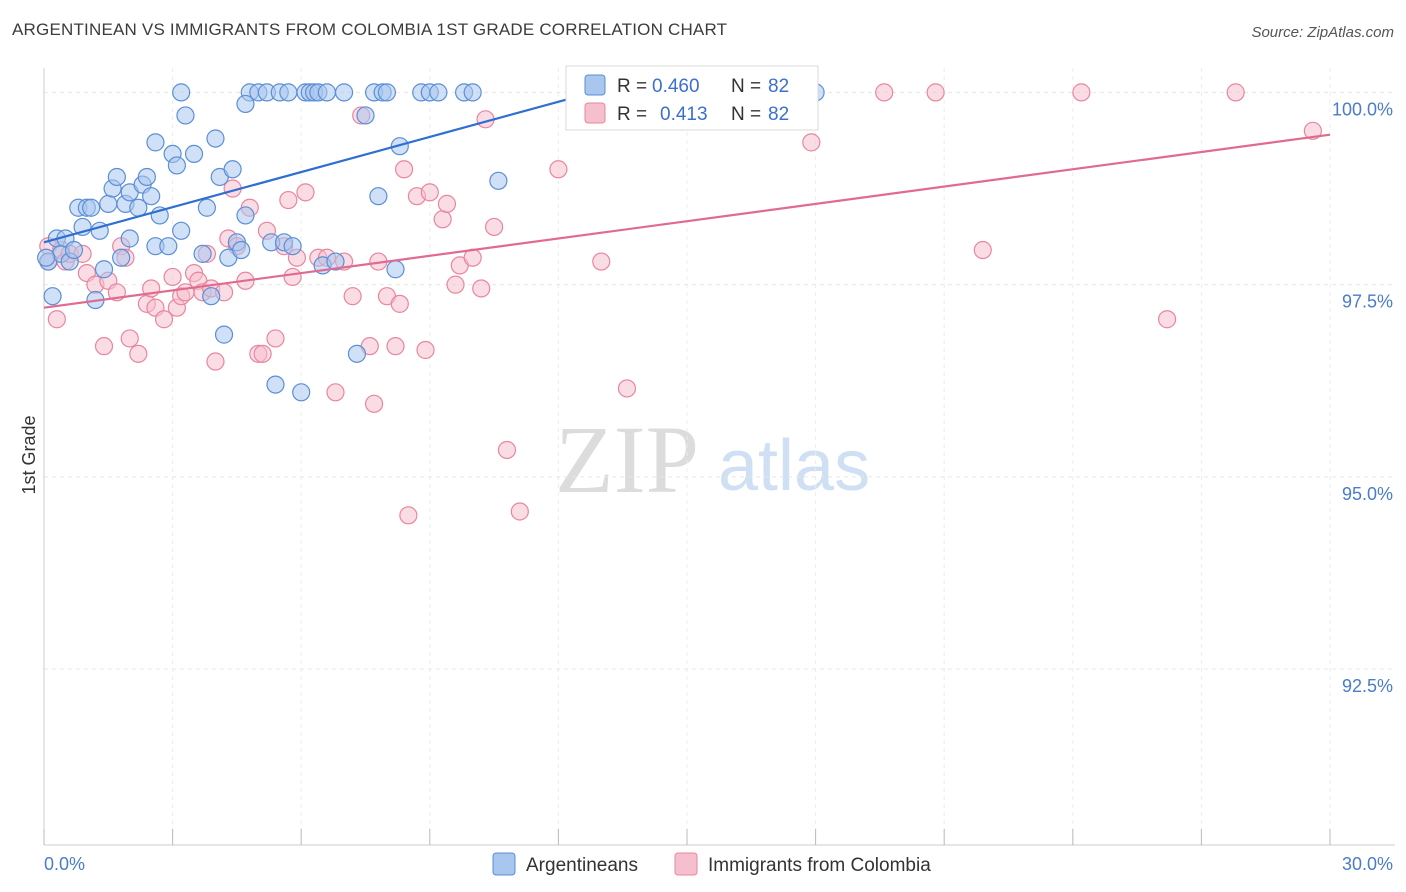 Image resolution: width=1406 pixels, height=892 pixels. Describe the element at coordinates (29, 454) in the screenshot. I see `y-axis-label: 1st Grade` at that location.